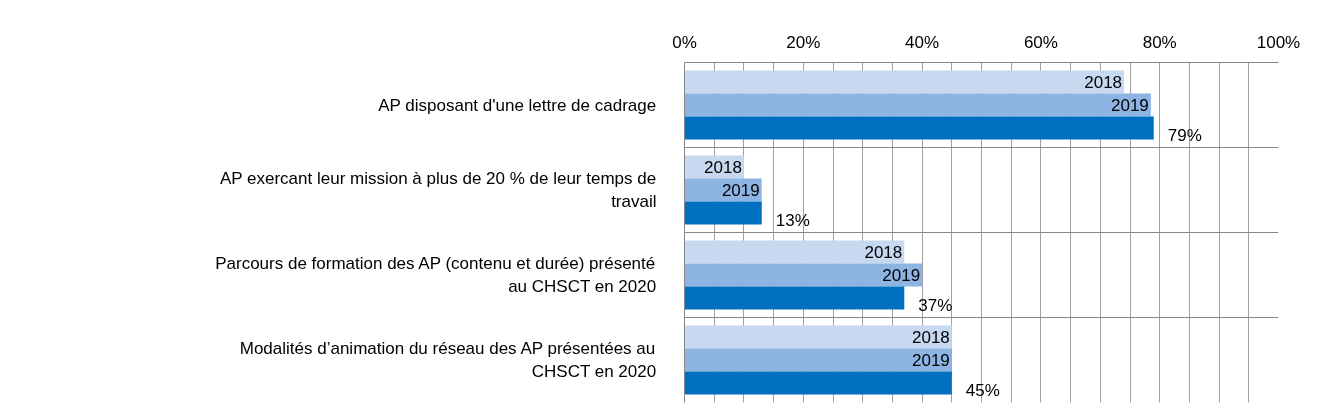 Image resolution: width=1332 pixels, height=408 pixels. Describe the element at coordinates (803, 42) in the screenshot. I see `x-tick-label: 20%` at that location.